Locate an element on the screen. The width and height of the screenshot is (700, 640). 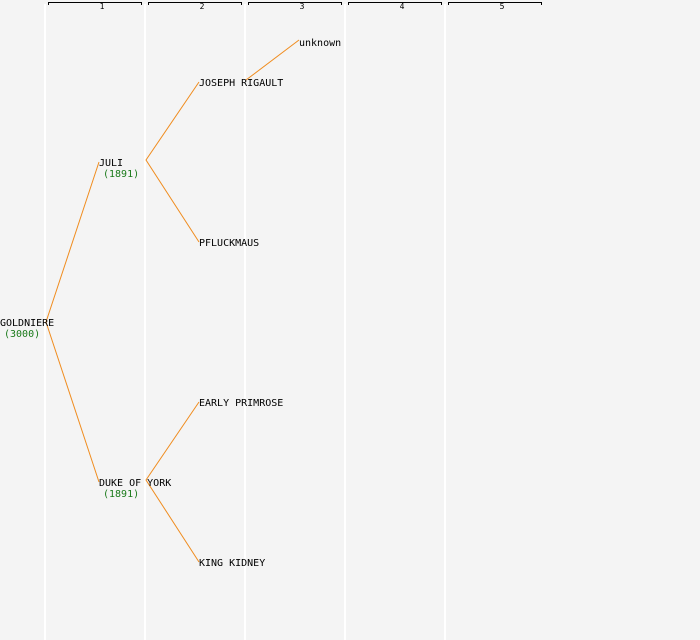
node-label: DUKE OF YORK is located at coordinates (135, 483).